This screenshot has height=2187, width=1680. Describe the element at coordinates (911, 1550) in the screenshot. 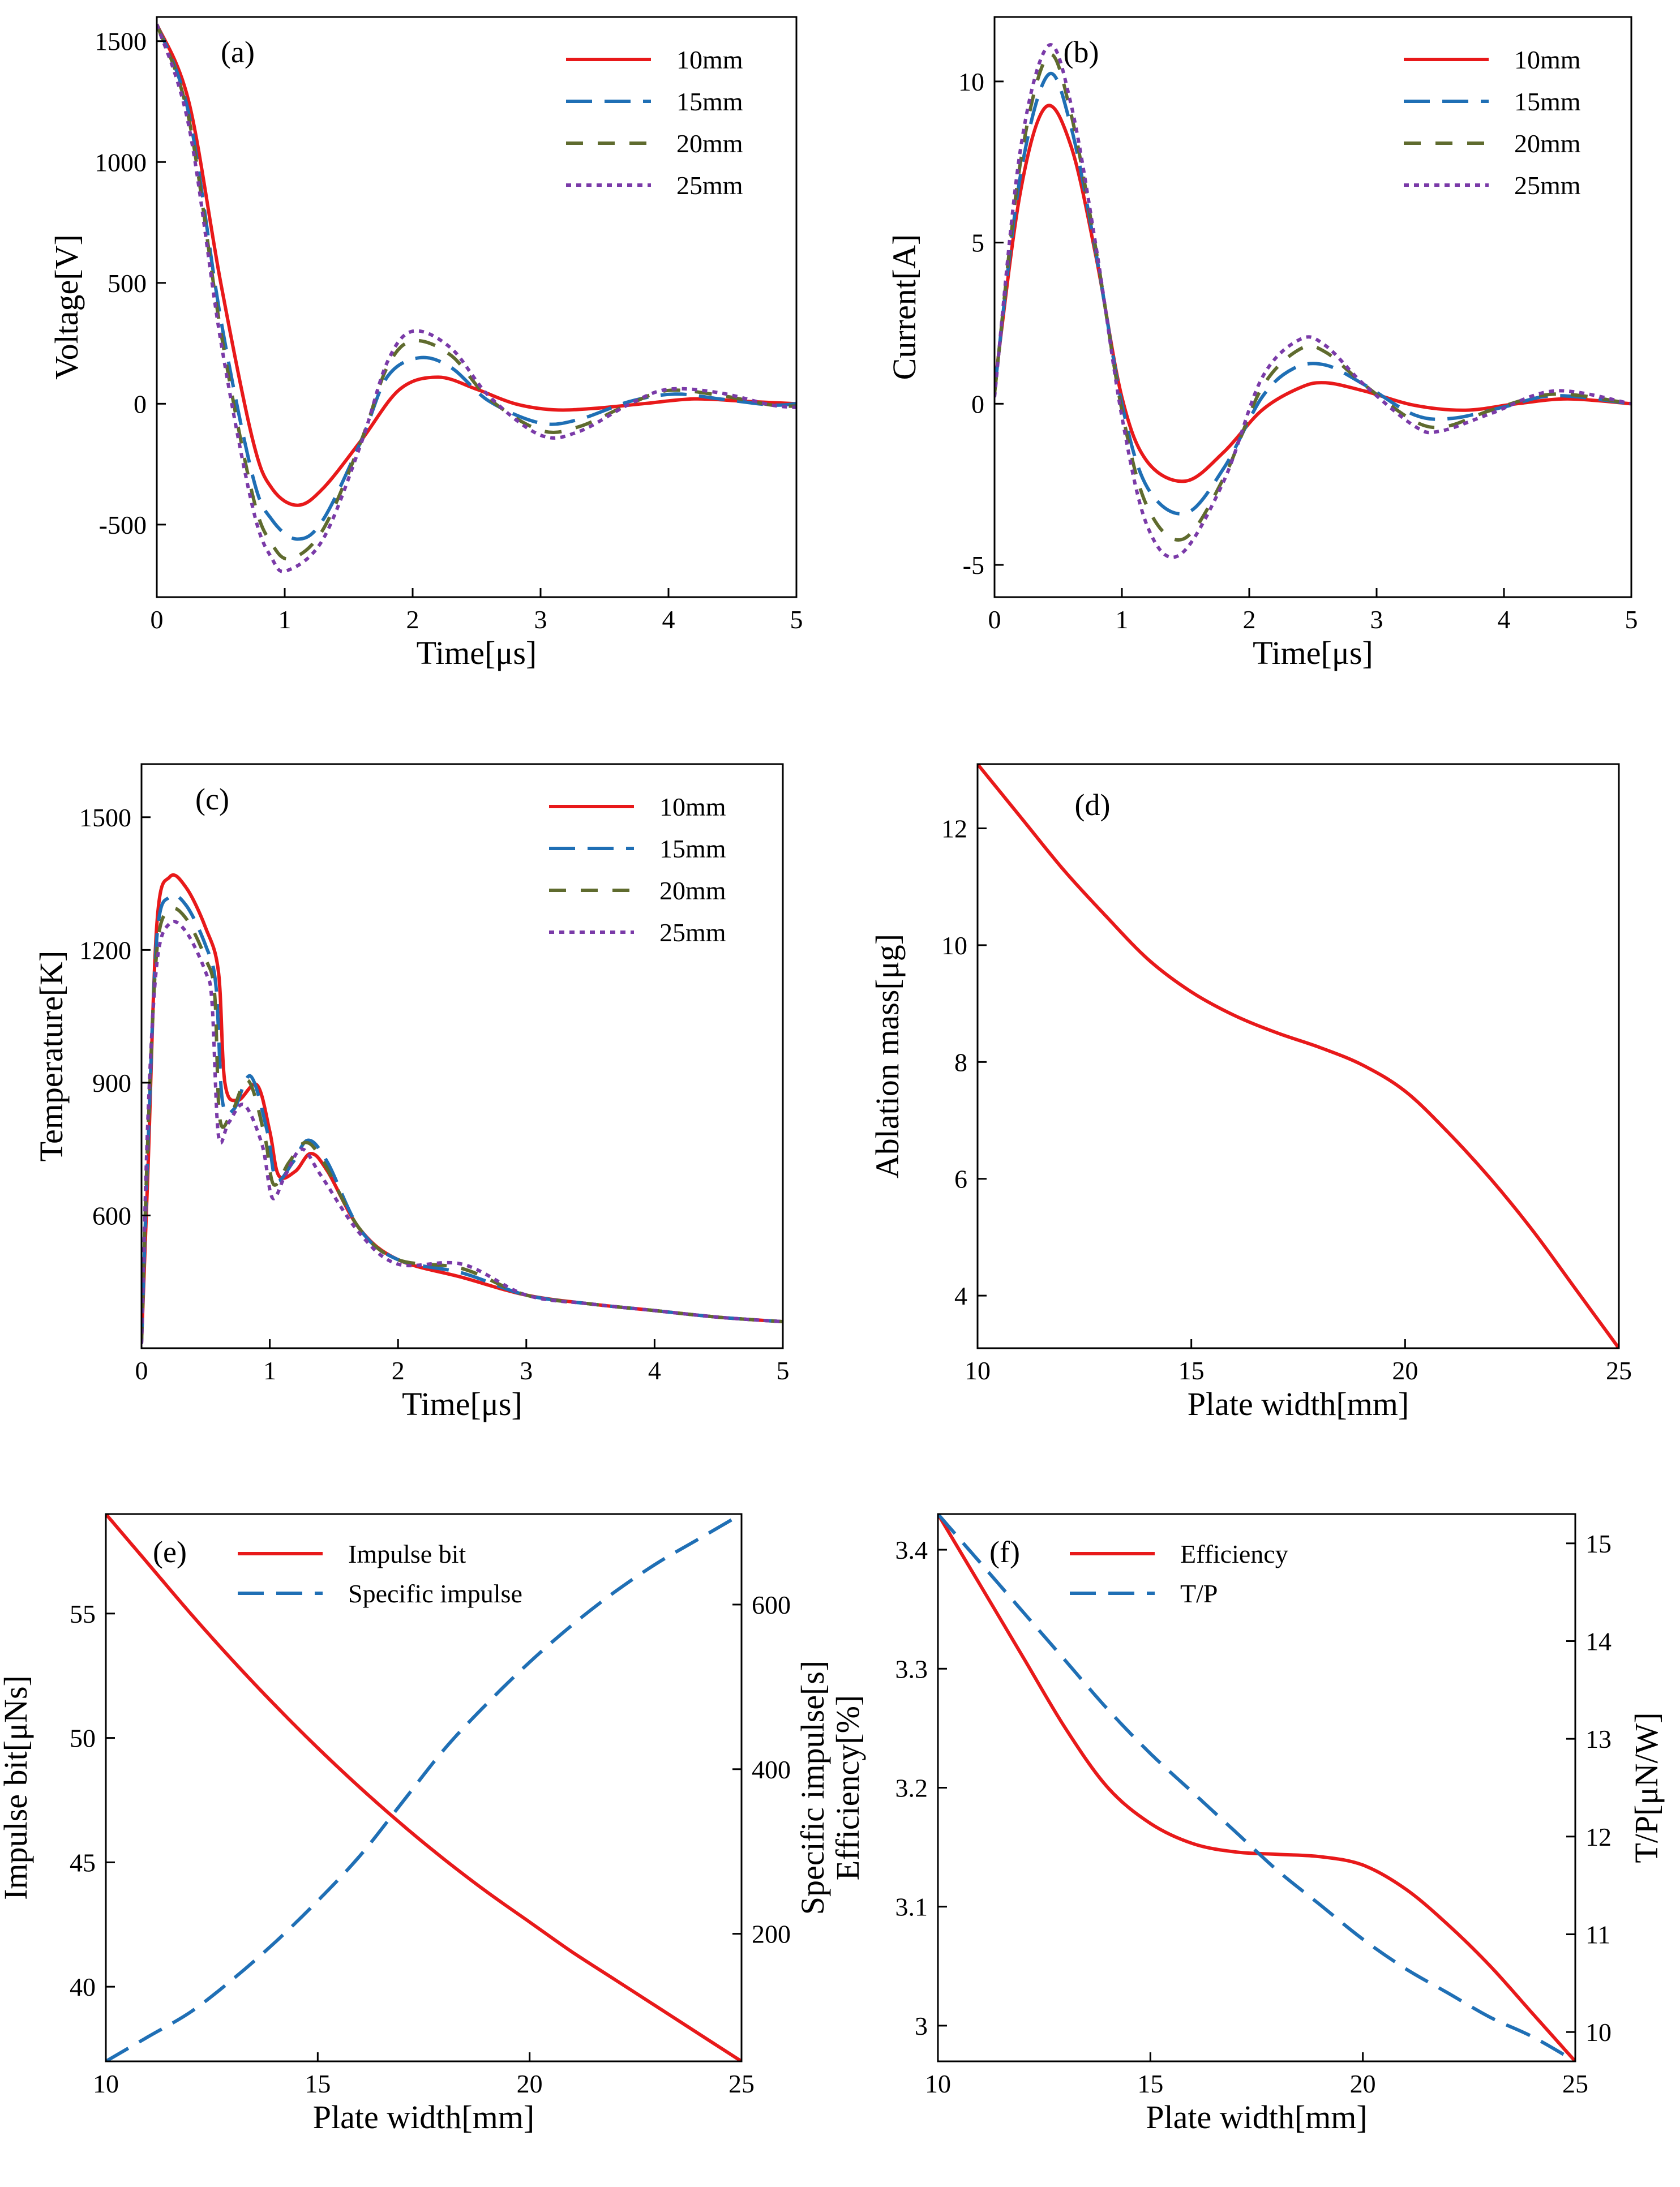

I see `y-tick-label: 3.4` at that location.